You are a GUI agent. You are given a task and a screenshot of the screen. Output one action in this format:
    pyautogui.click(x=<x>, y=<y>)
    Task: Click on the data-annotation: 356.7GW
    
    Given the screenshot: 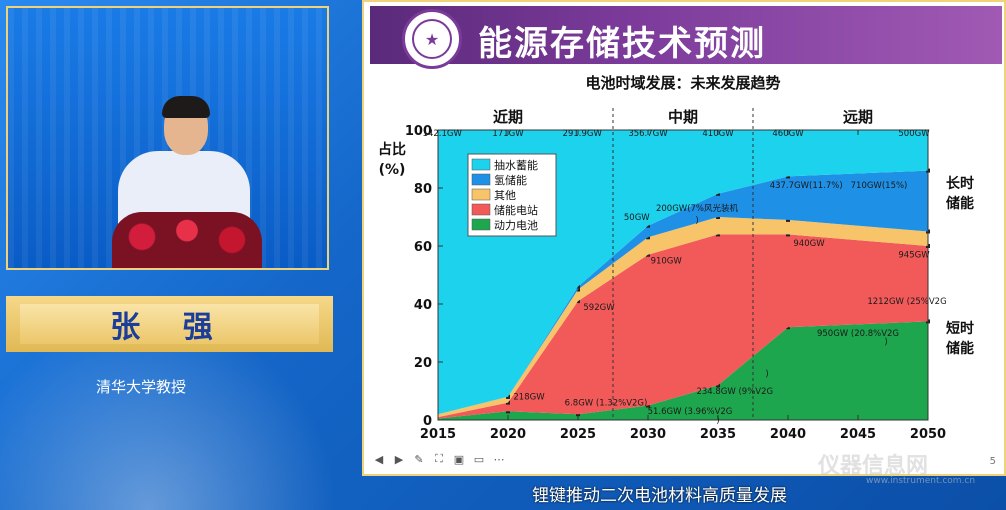 What is the action you would take?
    pyautogui.click(x=648, y=134)
    